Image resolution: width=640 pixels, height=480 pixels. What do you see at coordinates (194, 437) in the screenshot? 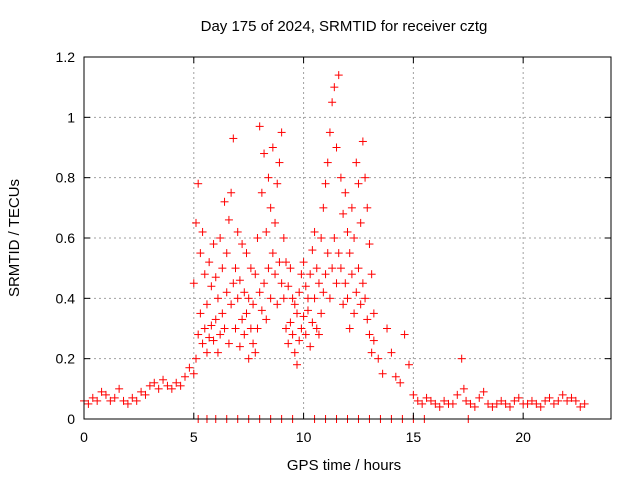
I see `x-tick-label: 5` at bounding box center [194, 437].